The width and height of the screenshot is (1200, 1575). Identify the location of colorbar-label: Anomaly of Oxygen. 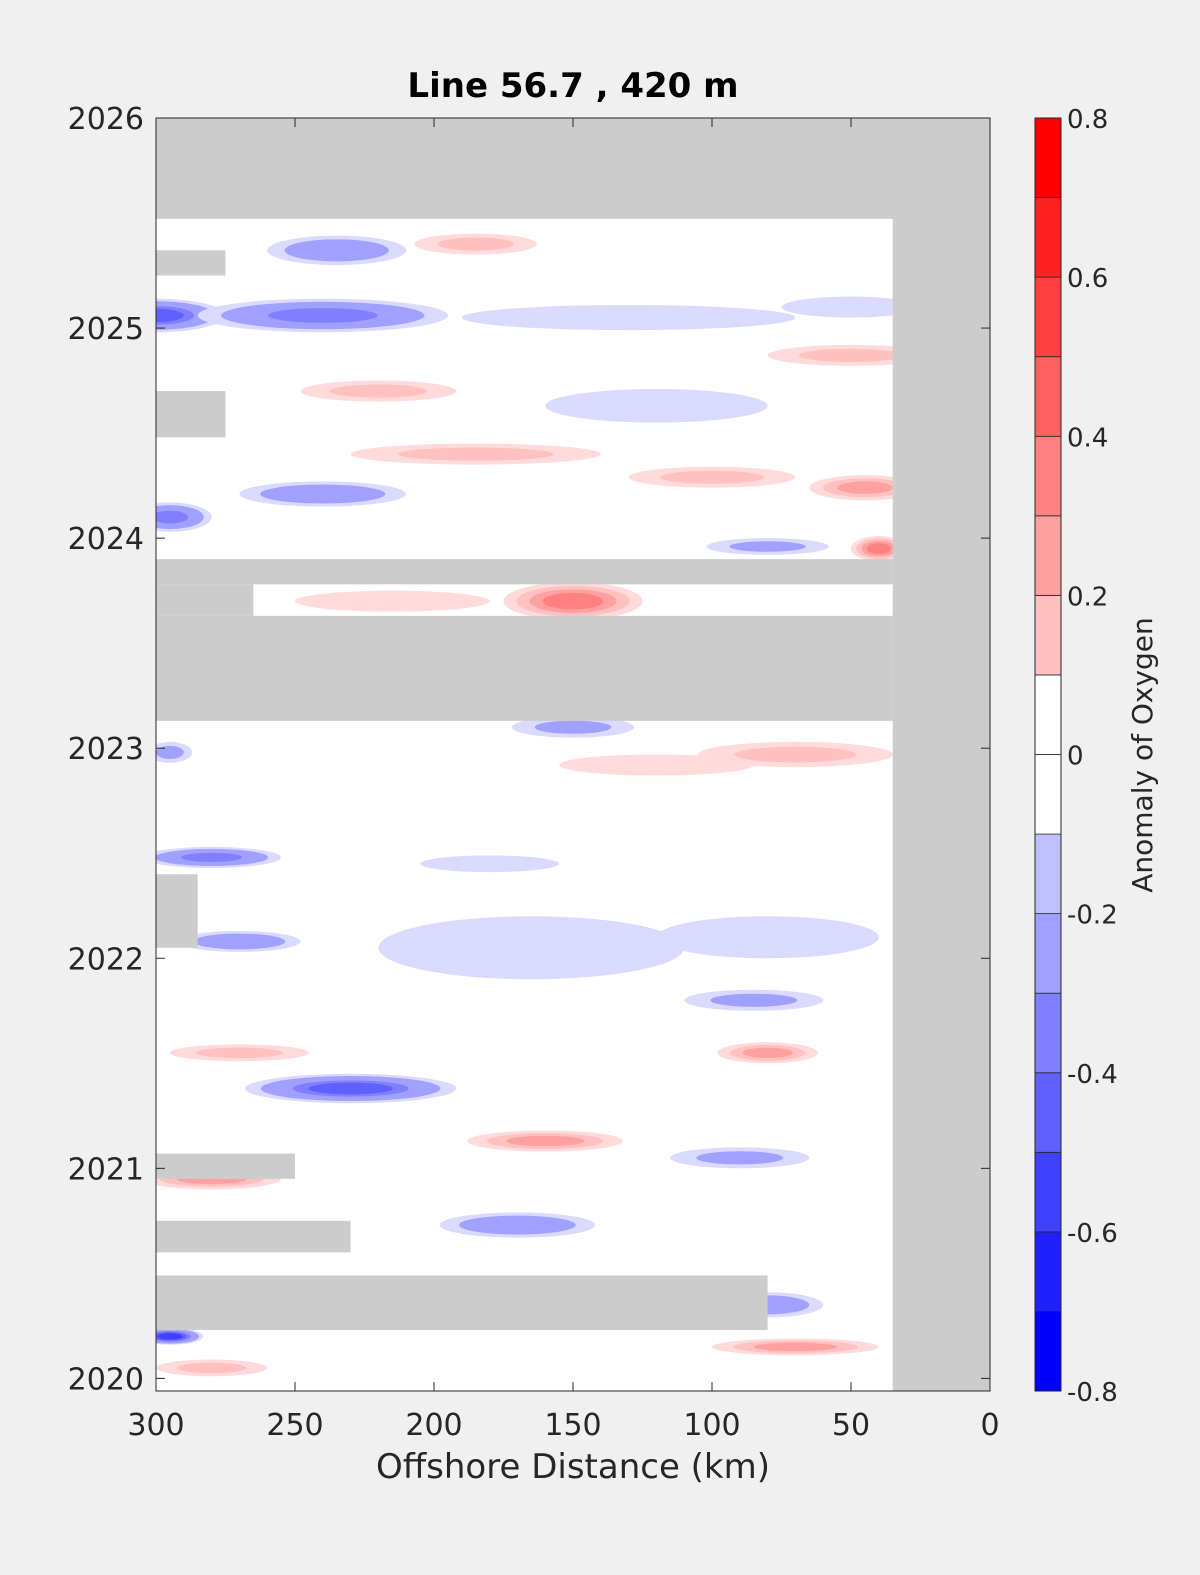
(1142, 755).